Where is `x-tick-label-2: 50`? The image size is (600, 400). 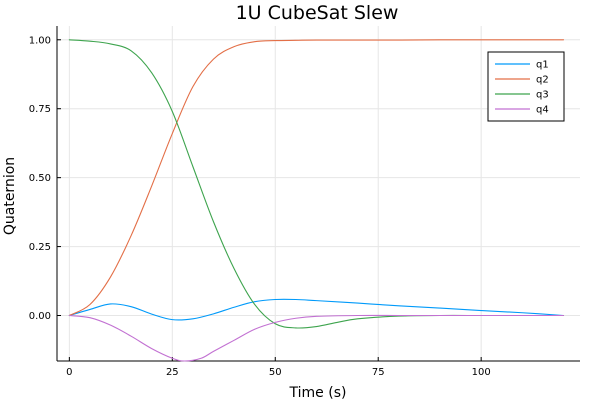 x-tick-label-2: 50 is located at coordinates (275, 372).